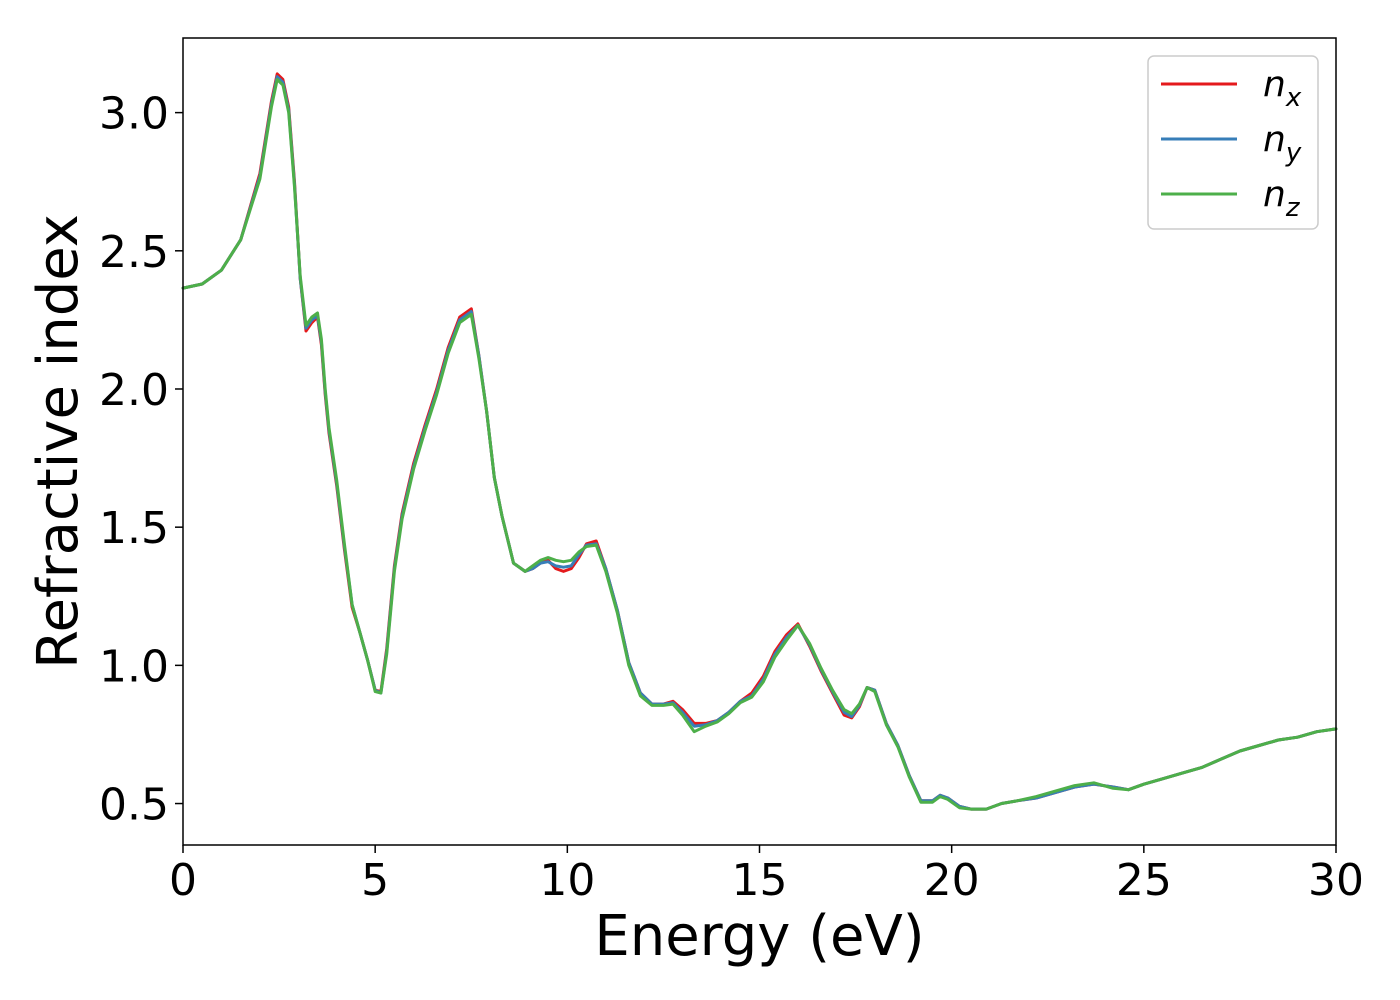 This screenshot has height=1000, width=1400. I want to click on x-tick-label: 5, so click(375, 880).